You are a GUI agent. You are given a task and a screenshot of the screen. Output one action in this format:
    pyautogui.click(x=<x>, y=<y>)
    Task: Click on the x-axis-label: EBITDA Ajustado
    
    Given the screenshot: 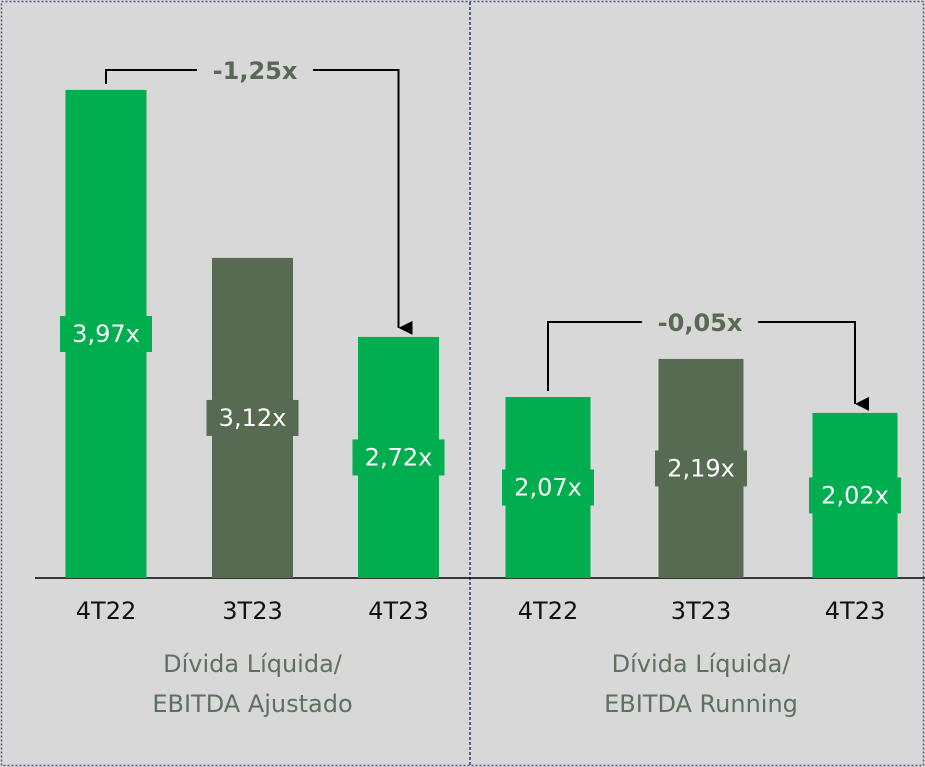 What is the action you would take?
    pyautogui.click(x=252, y=704)
    